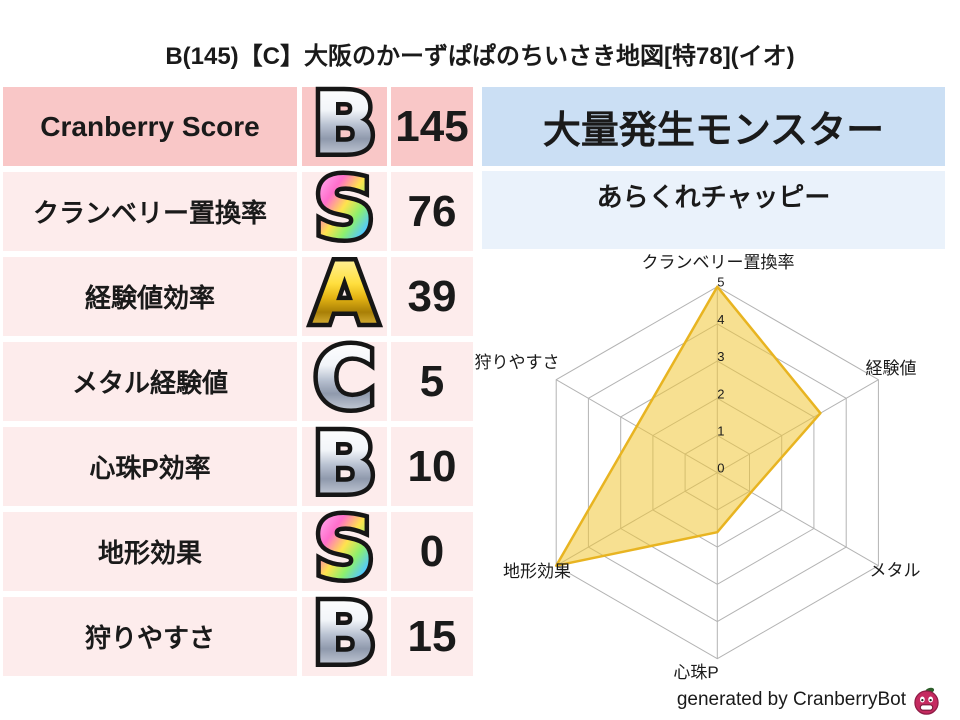 The height and width of the screenshot is (720, 960). Describe the element at coordinates (720, 282) in the screenshot. I see `svg-text: 5` at that location.